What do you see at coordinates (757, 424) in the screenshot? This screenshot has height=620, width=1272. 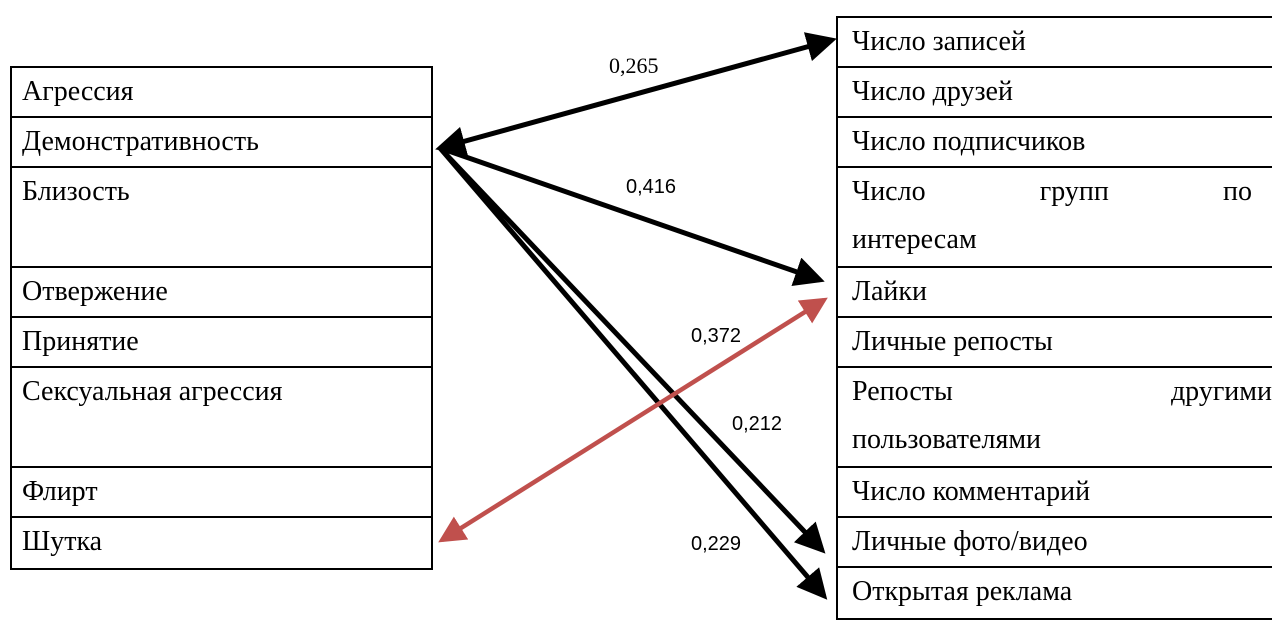 I see `coefficient-label-photo-video: 0,212` at bounding box center [757, 424].